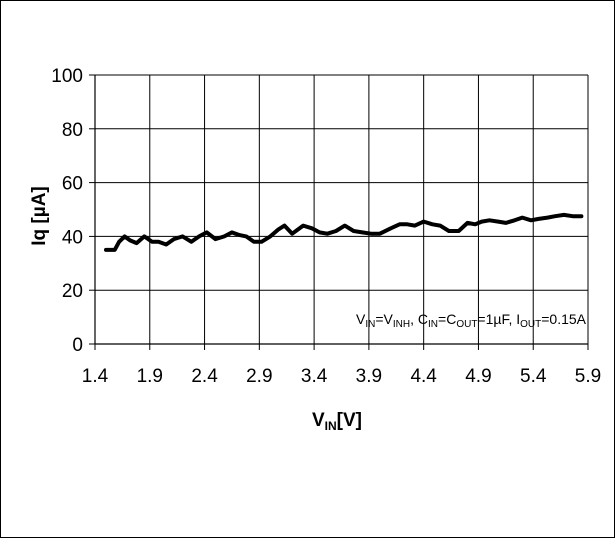  I want to click on x-tick-label: 5.9, so click(588, 376).